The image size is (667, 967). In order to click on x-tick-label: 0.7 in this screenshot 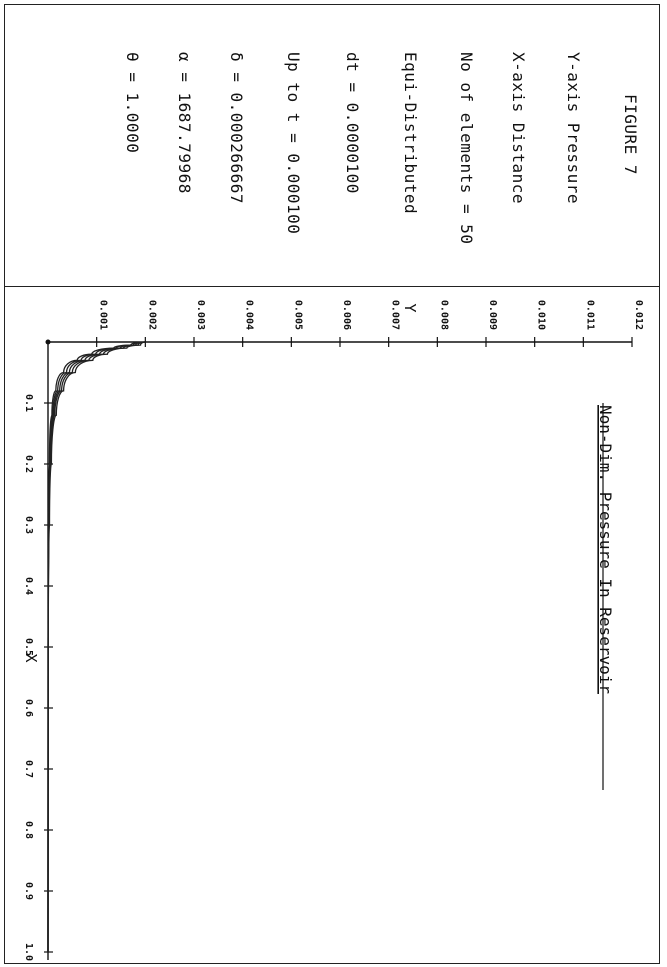, I will do `click(28, 769)`.